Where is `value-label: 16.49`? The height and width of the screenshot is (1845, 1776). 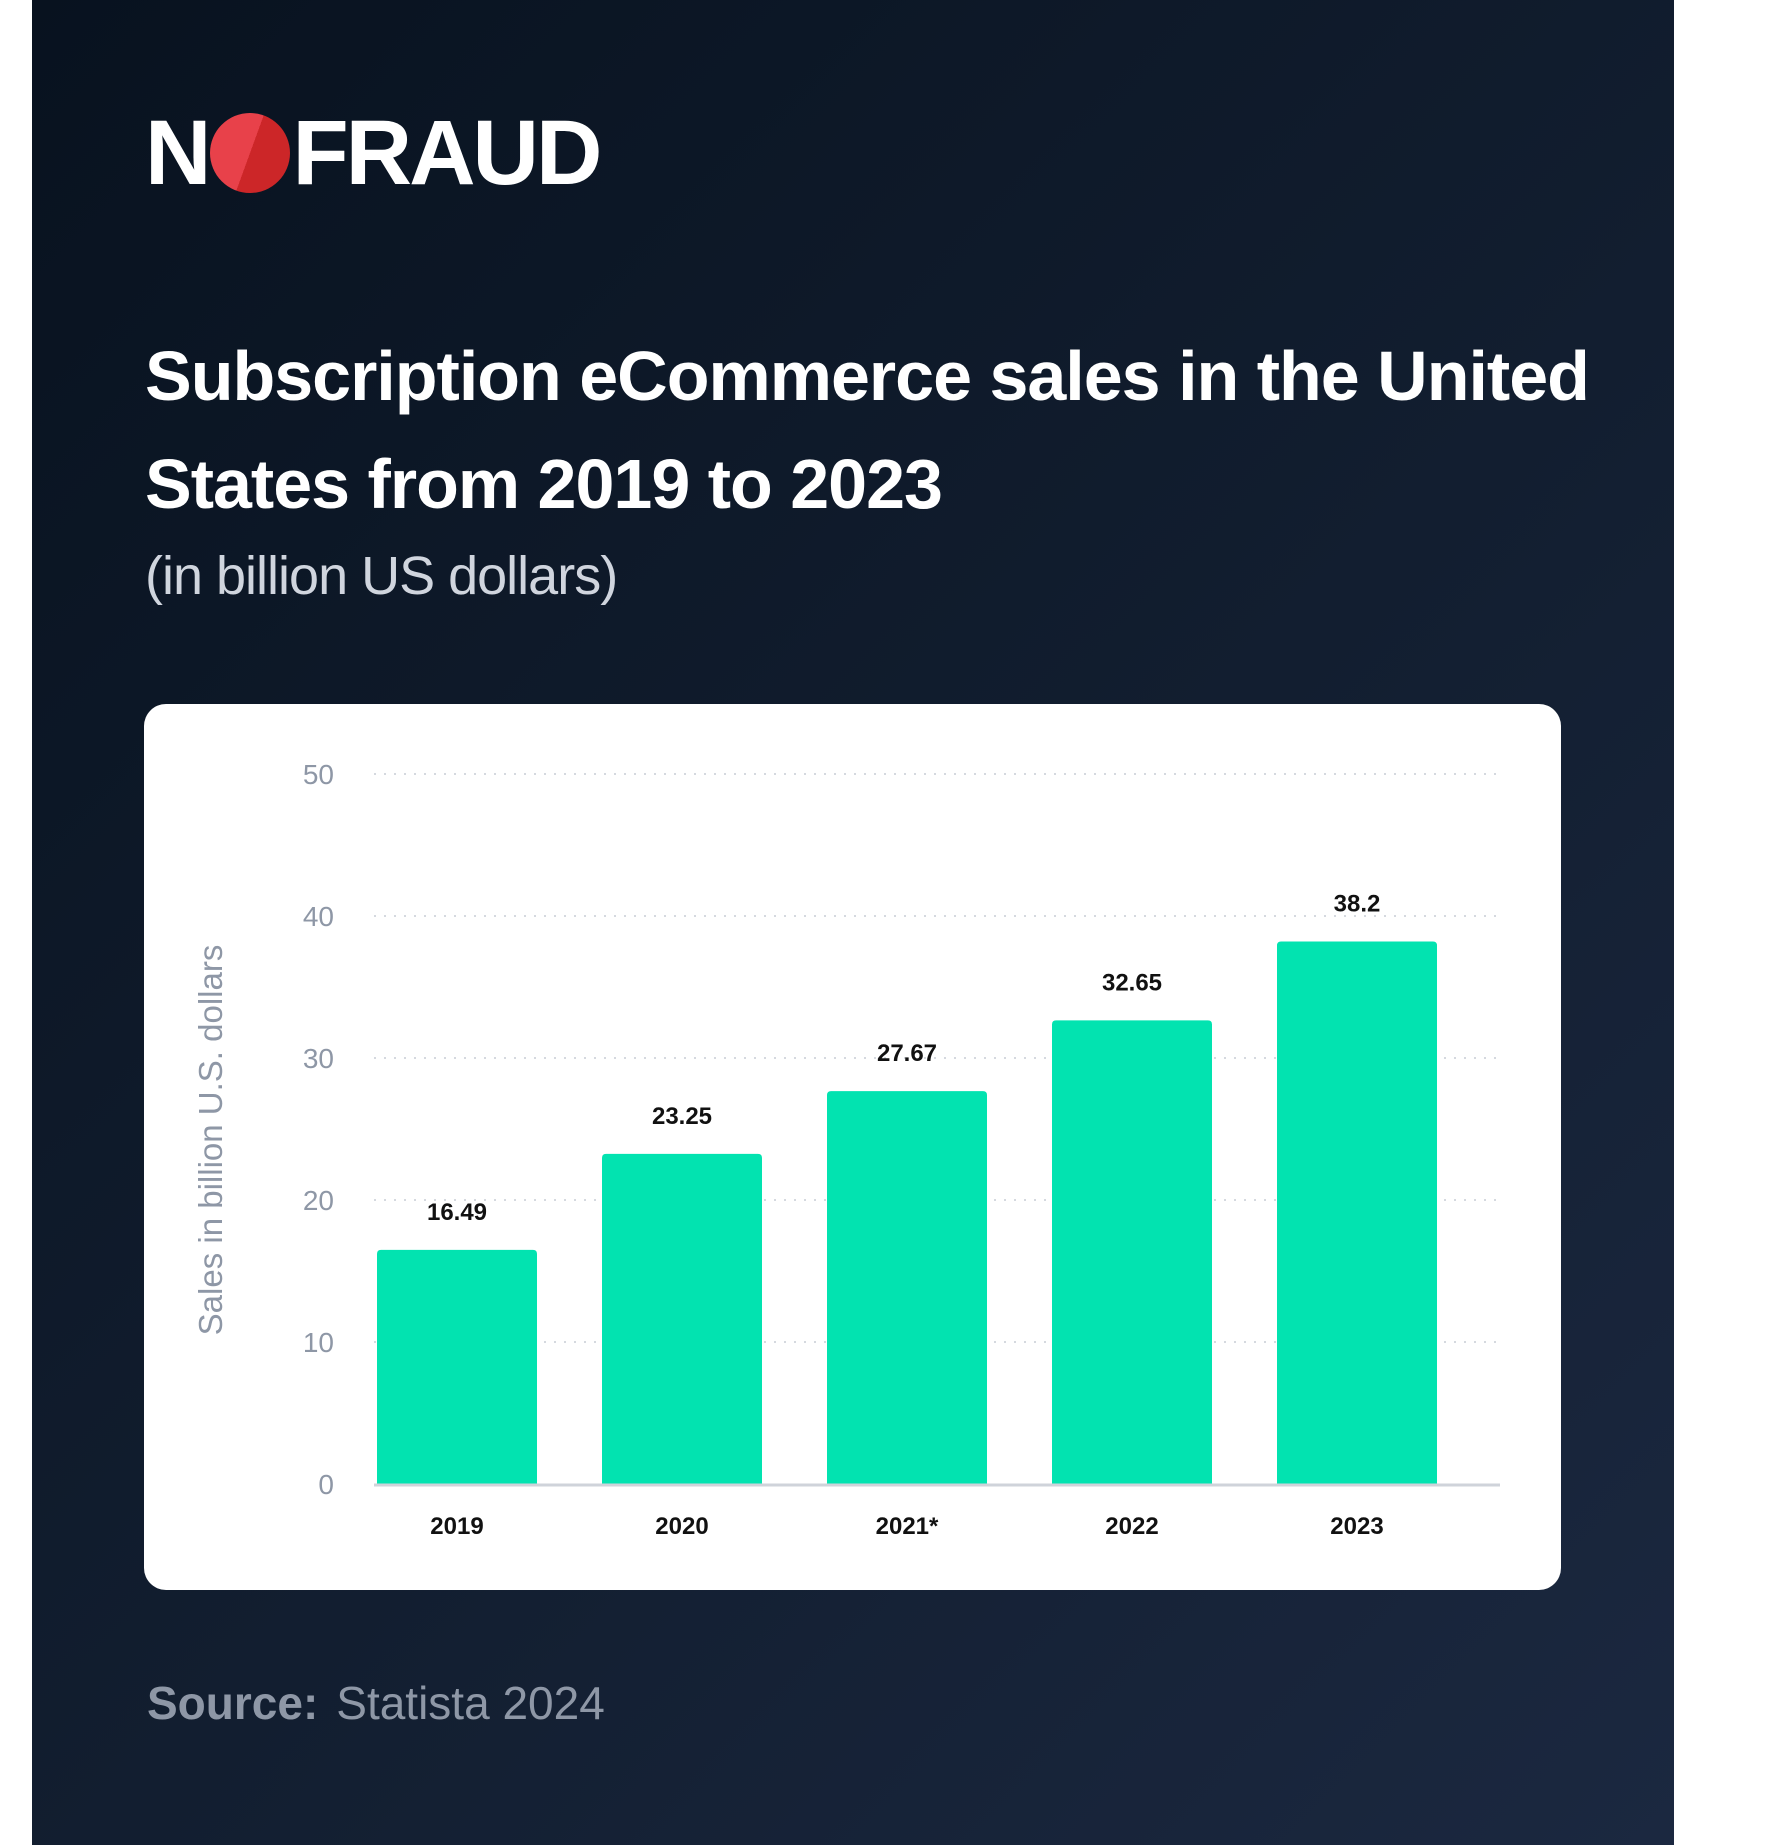
value-label: 16.49 is located at coordinates (457, 1212).